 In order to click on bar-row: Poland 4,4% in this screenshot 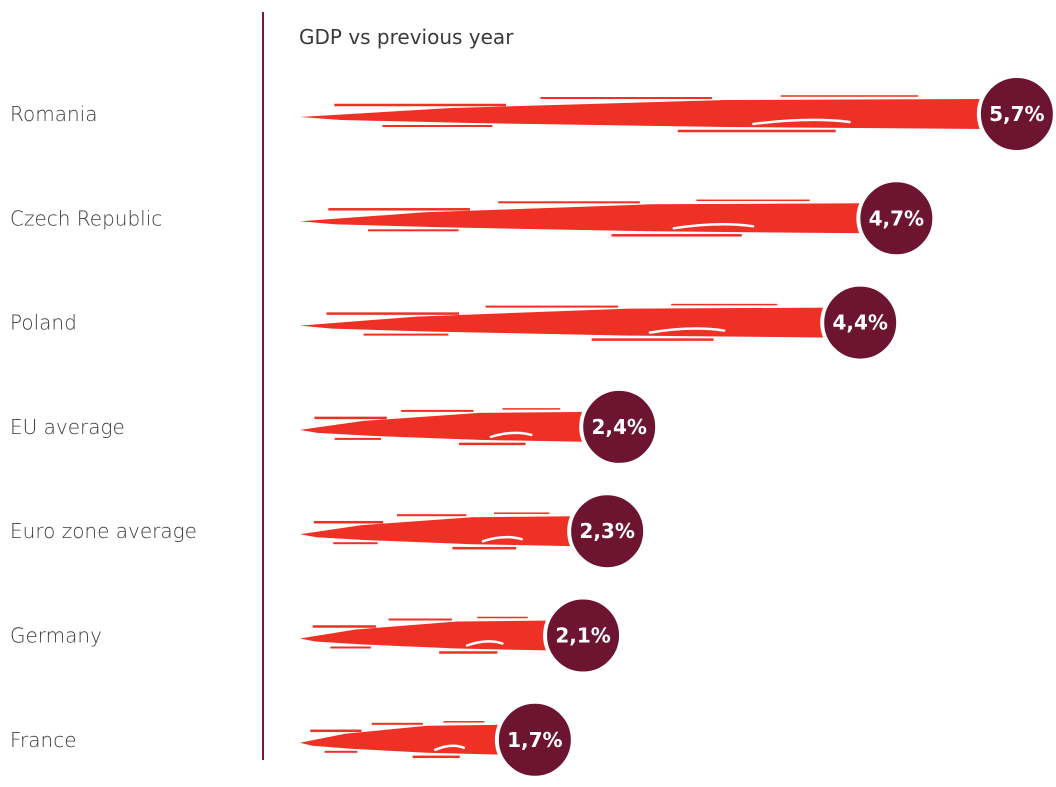, I will do `click(455, 322)`.